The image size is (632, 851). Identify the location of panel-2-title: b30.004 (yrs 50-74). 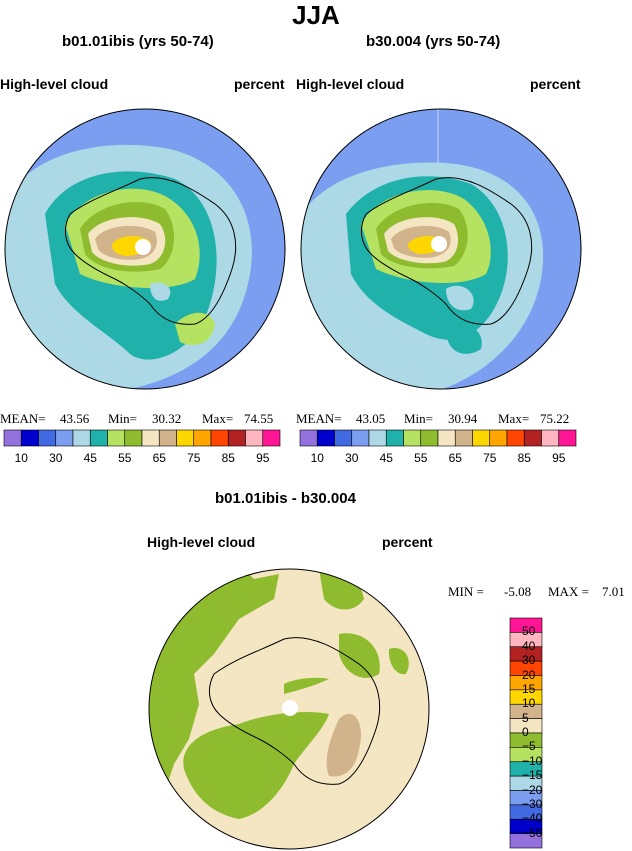
(433, 41).